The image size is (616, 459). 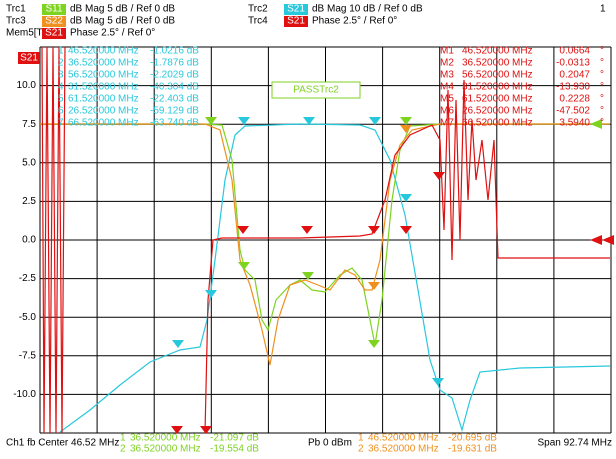 What do you see at coordinates (316, 90) in the screenshot?
I see `limit-box` at bounding box center [316, 90].